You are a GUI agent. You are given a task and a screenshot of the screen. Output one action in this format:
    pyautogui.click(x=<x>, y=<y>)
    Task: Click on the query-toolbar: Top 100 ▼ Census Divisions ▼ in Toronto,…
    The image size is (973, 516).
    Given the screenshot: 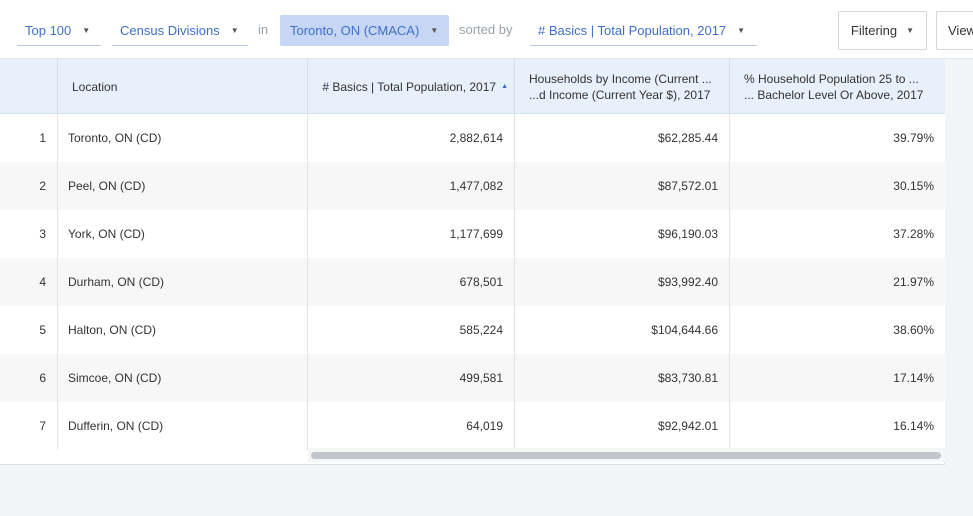 What is the action you would take?
    pyautogui.click(x=486, y=29)
    